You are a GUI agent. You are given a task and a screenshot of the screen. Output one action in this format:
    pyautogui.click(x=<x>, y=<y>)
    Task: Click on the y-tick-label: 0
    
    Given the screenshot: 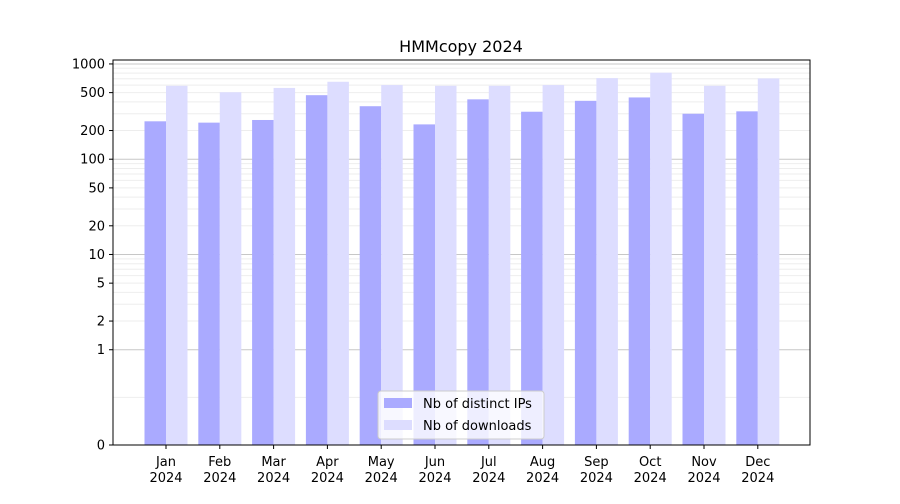 What is the action you would take?
    pyautogui.click(x=101, y=446)
    